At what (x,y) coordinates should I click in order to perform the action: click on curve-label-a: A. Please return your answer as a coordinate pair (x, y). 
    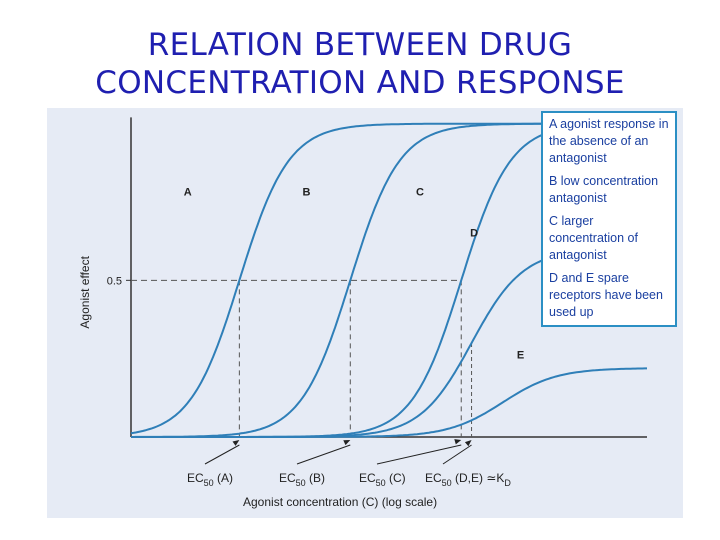
    Looking at the image, I should click on (188, 193).